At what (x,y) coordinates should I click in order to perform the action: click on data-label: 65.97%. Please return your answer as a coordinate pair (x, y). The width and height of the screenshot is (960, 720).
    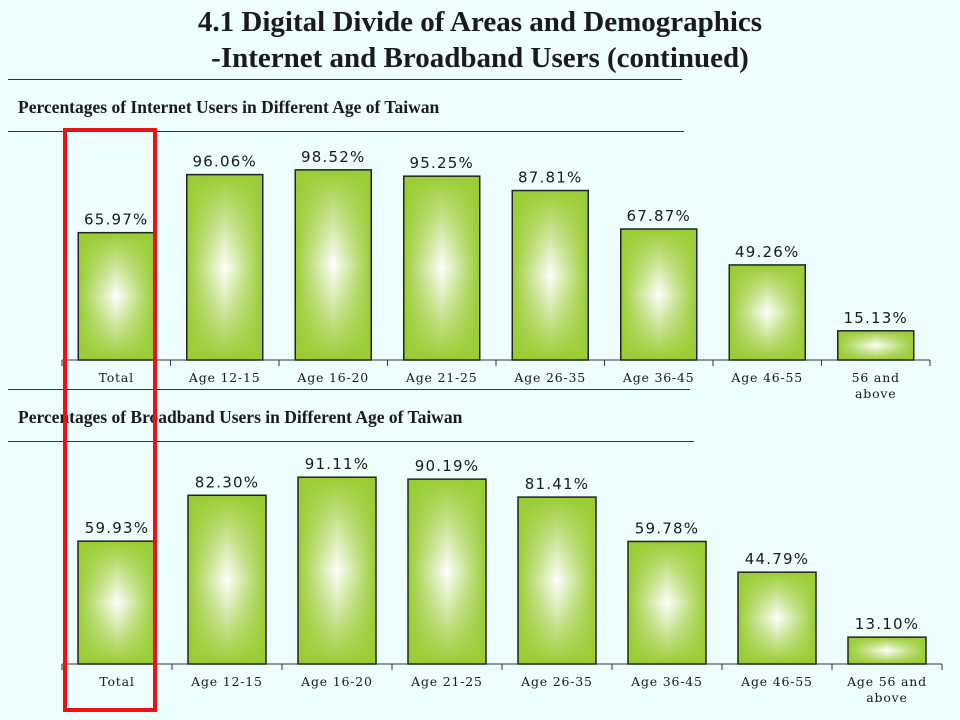
    Looking at the image, I should click on (116, 220).